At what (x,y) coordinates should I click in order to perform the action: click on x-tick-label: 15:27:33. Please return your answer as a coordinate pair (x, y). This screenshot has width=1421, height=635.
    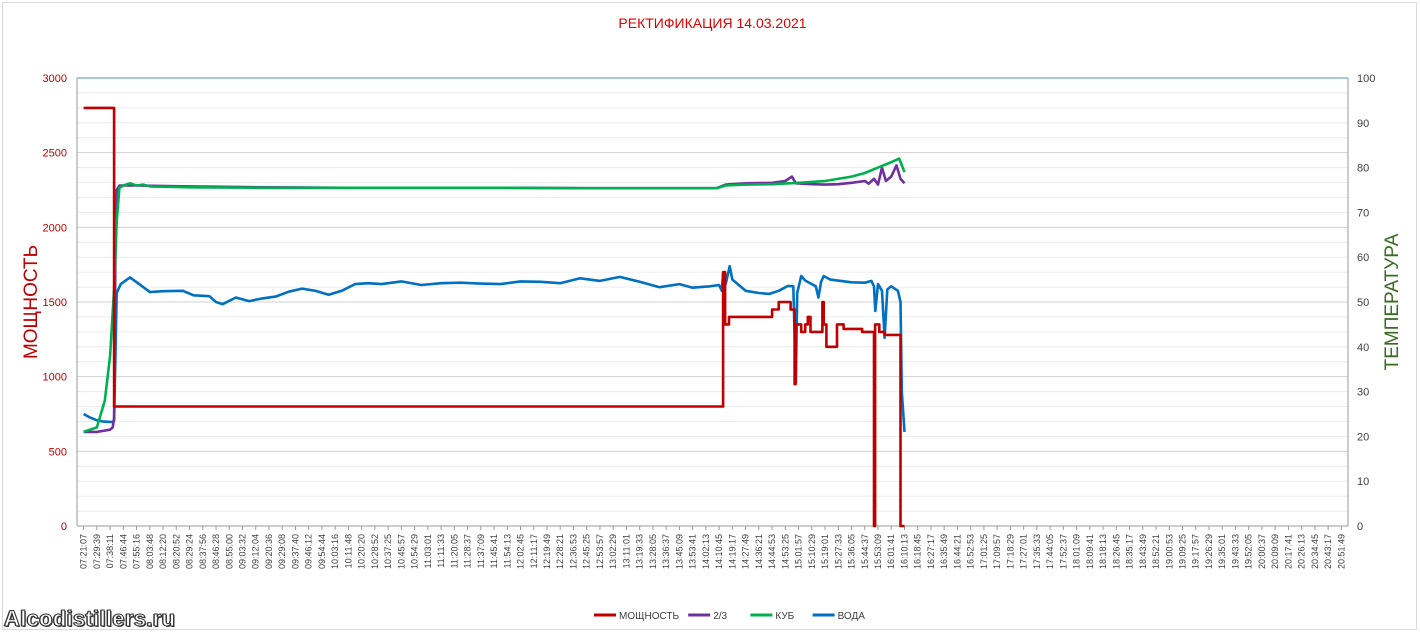
    Looking at the image, I should click on (838, 551).